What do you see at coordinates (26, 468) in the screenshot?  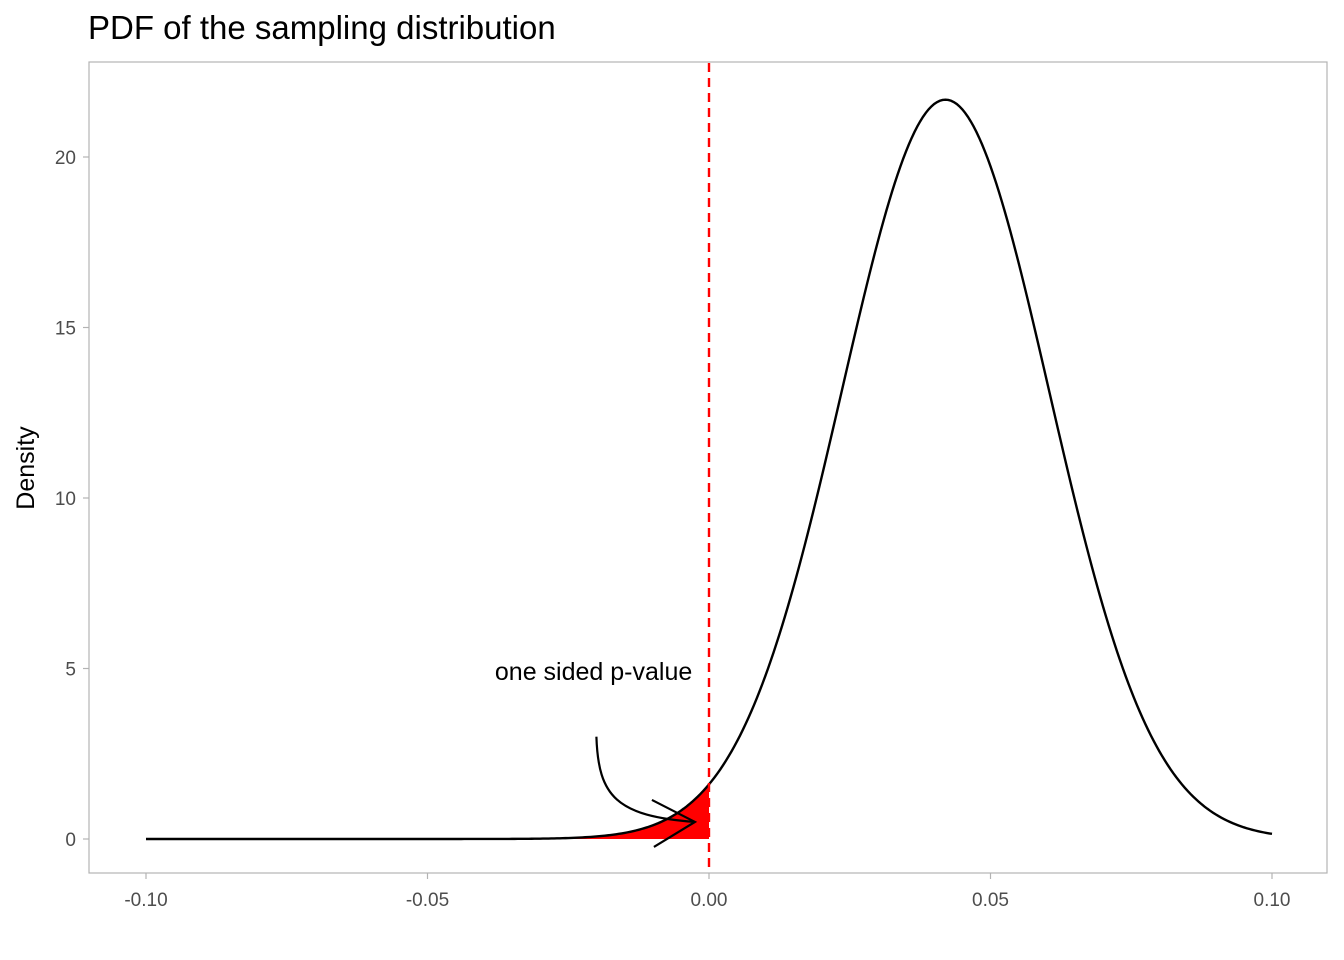 I see `y-axis-title: Density` at bounding box center [26, 468].